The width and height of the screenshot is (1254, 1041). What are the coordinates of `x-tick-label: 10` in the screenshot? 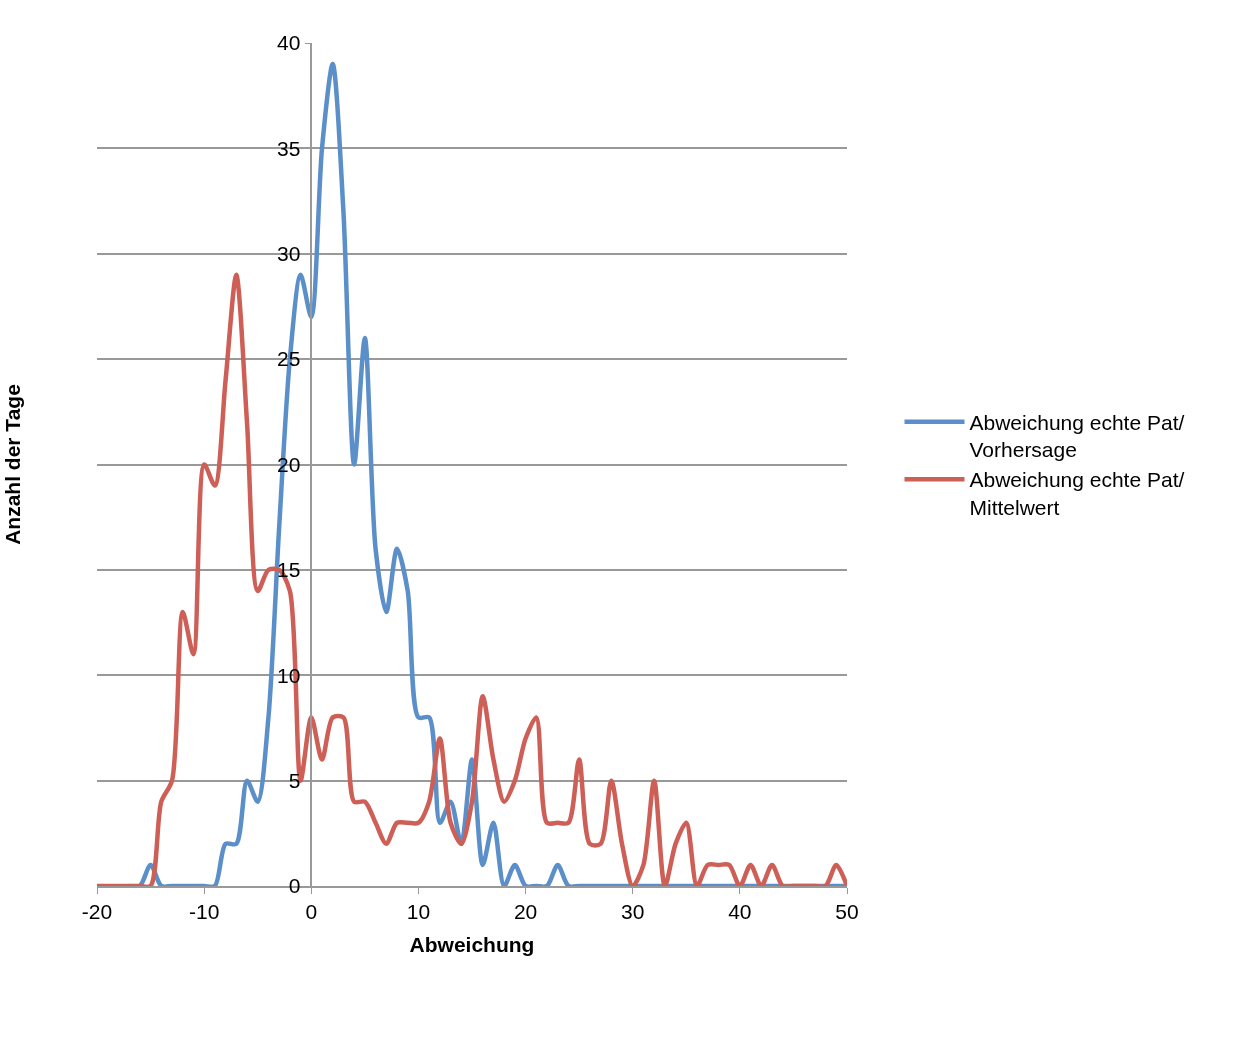 It's located at (418, 911).